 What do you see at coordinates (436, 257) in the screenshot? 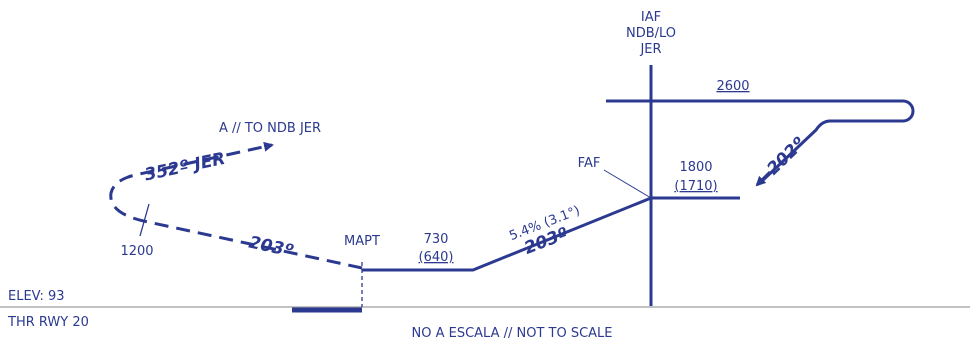
I see `mapt-altitude-msl: (640)` at bounding box center [436, 257].